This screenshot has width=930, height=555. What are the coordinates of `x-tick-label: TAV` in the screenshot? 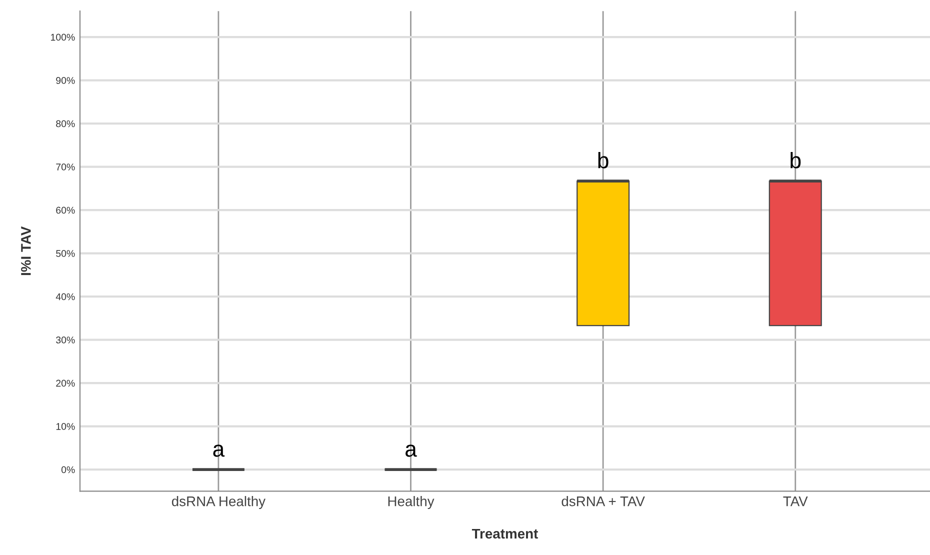 It's located at (795, 501).